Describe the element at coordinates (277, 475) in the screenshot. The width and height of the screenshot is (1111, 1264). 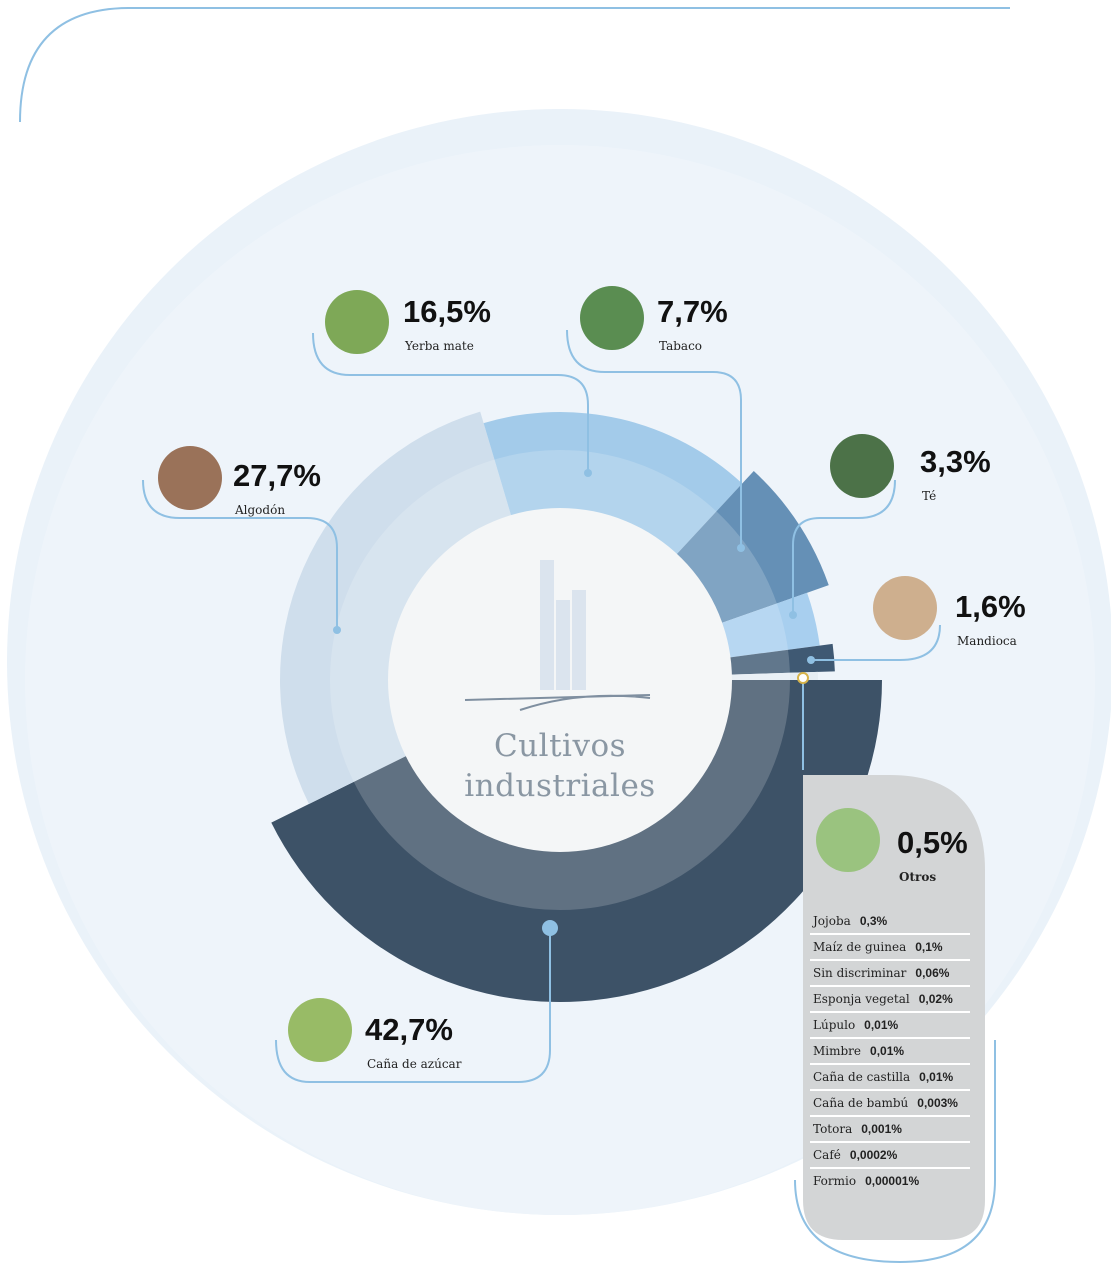
I see `value-label: 27,7%` at that location.